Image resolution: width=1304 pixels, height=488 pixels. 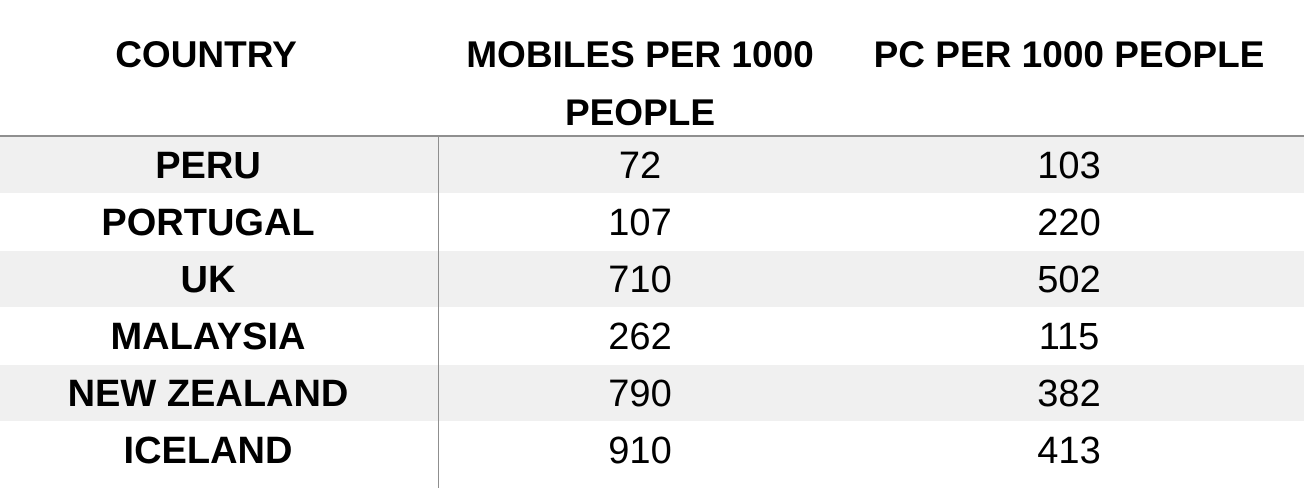 I want to click on cell-pc: 115, so click(x=1069, y=337).